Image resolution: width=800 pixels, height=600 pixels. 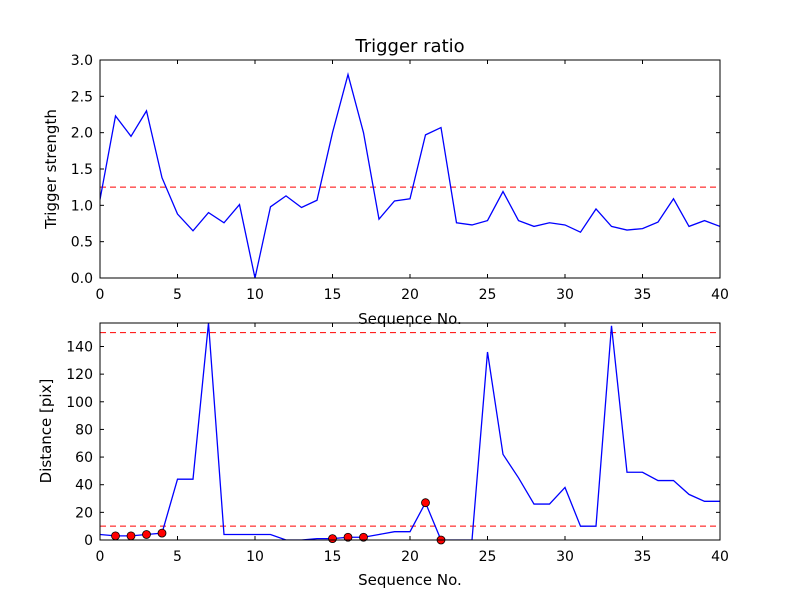 I want to click on y-tick-label: 2.5, so click(x=82, y=97).